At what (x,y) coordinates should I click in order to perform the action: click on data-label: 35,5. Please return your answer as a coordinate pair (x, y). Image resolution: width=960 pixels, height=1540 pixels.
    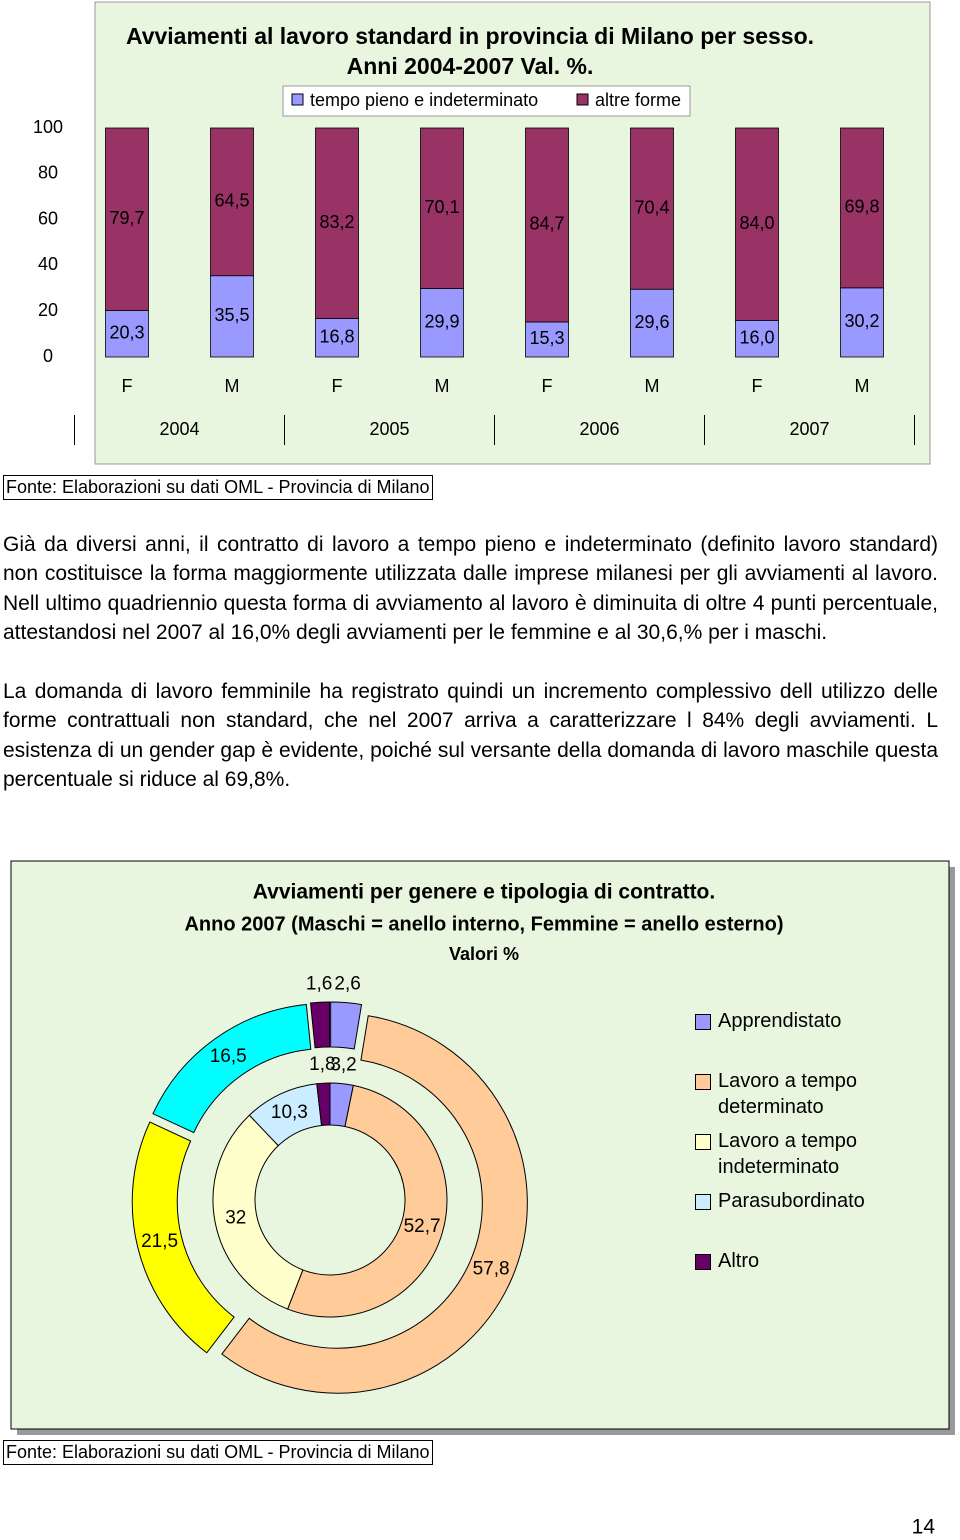
    Looking at the image, I should click on (231, 315).